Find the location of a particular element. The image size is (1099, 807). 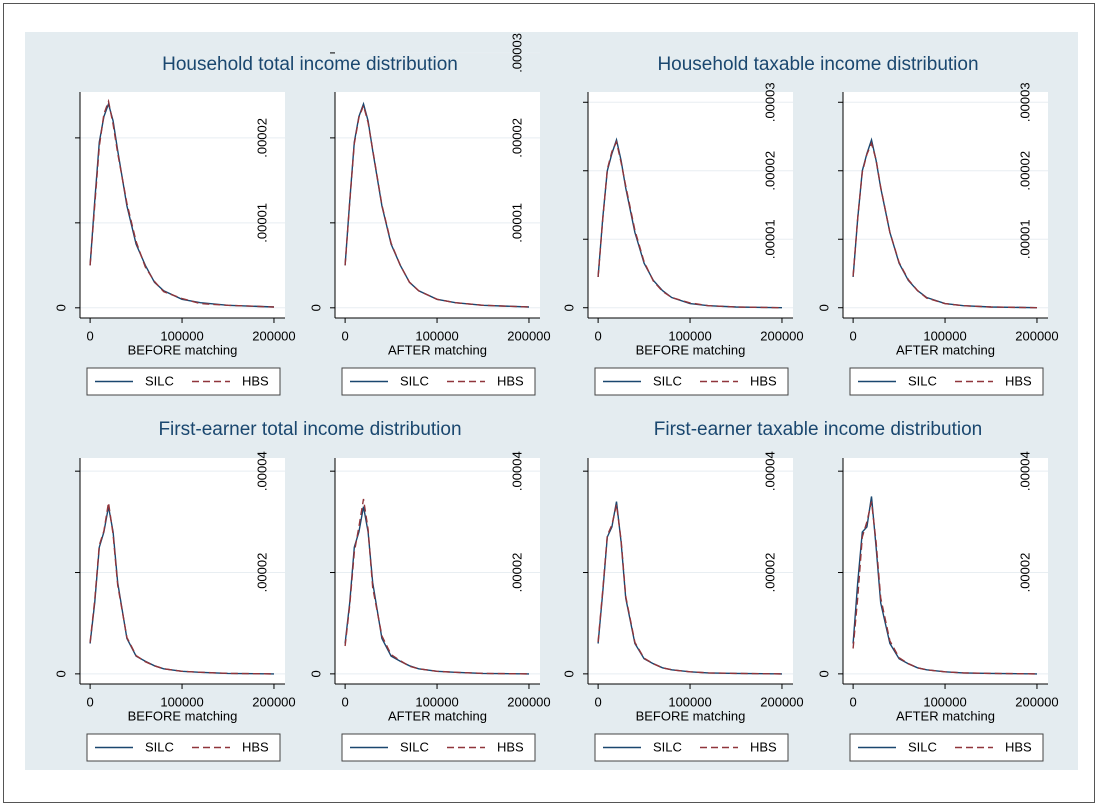

legend is located at coordinates (691, 747).